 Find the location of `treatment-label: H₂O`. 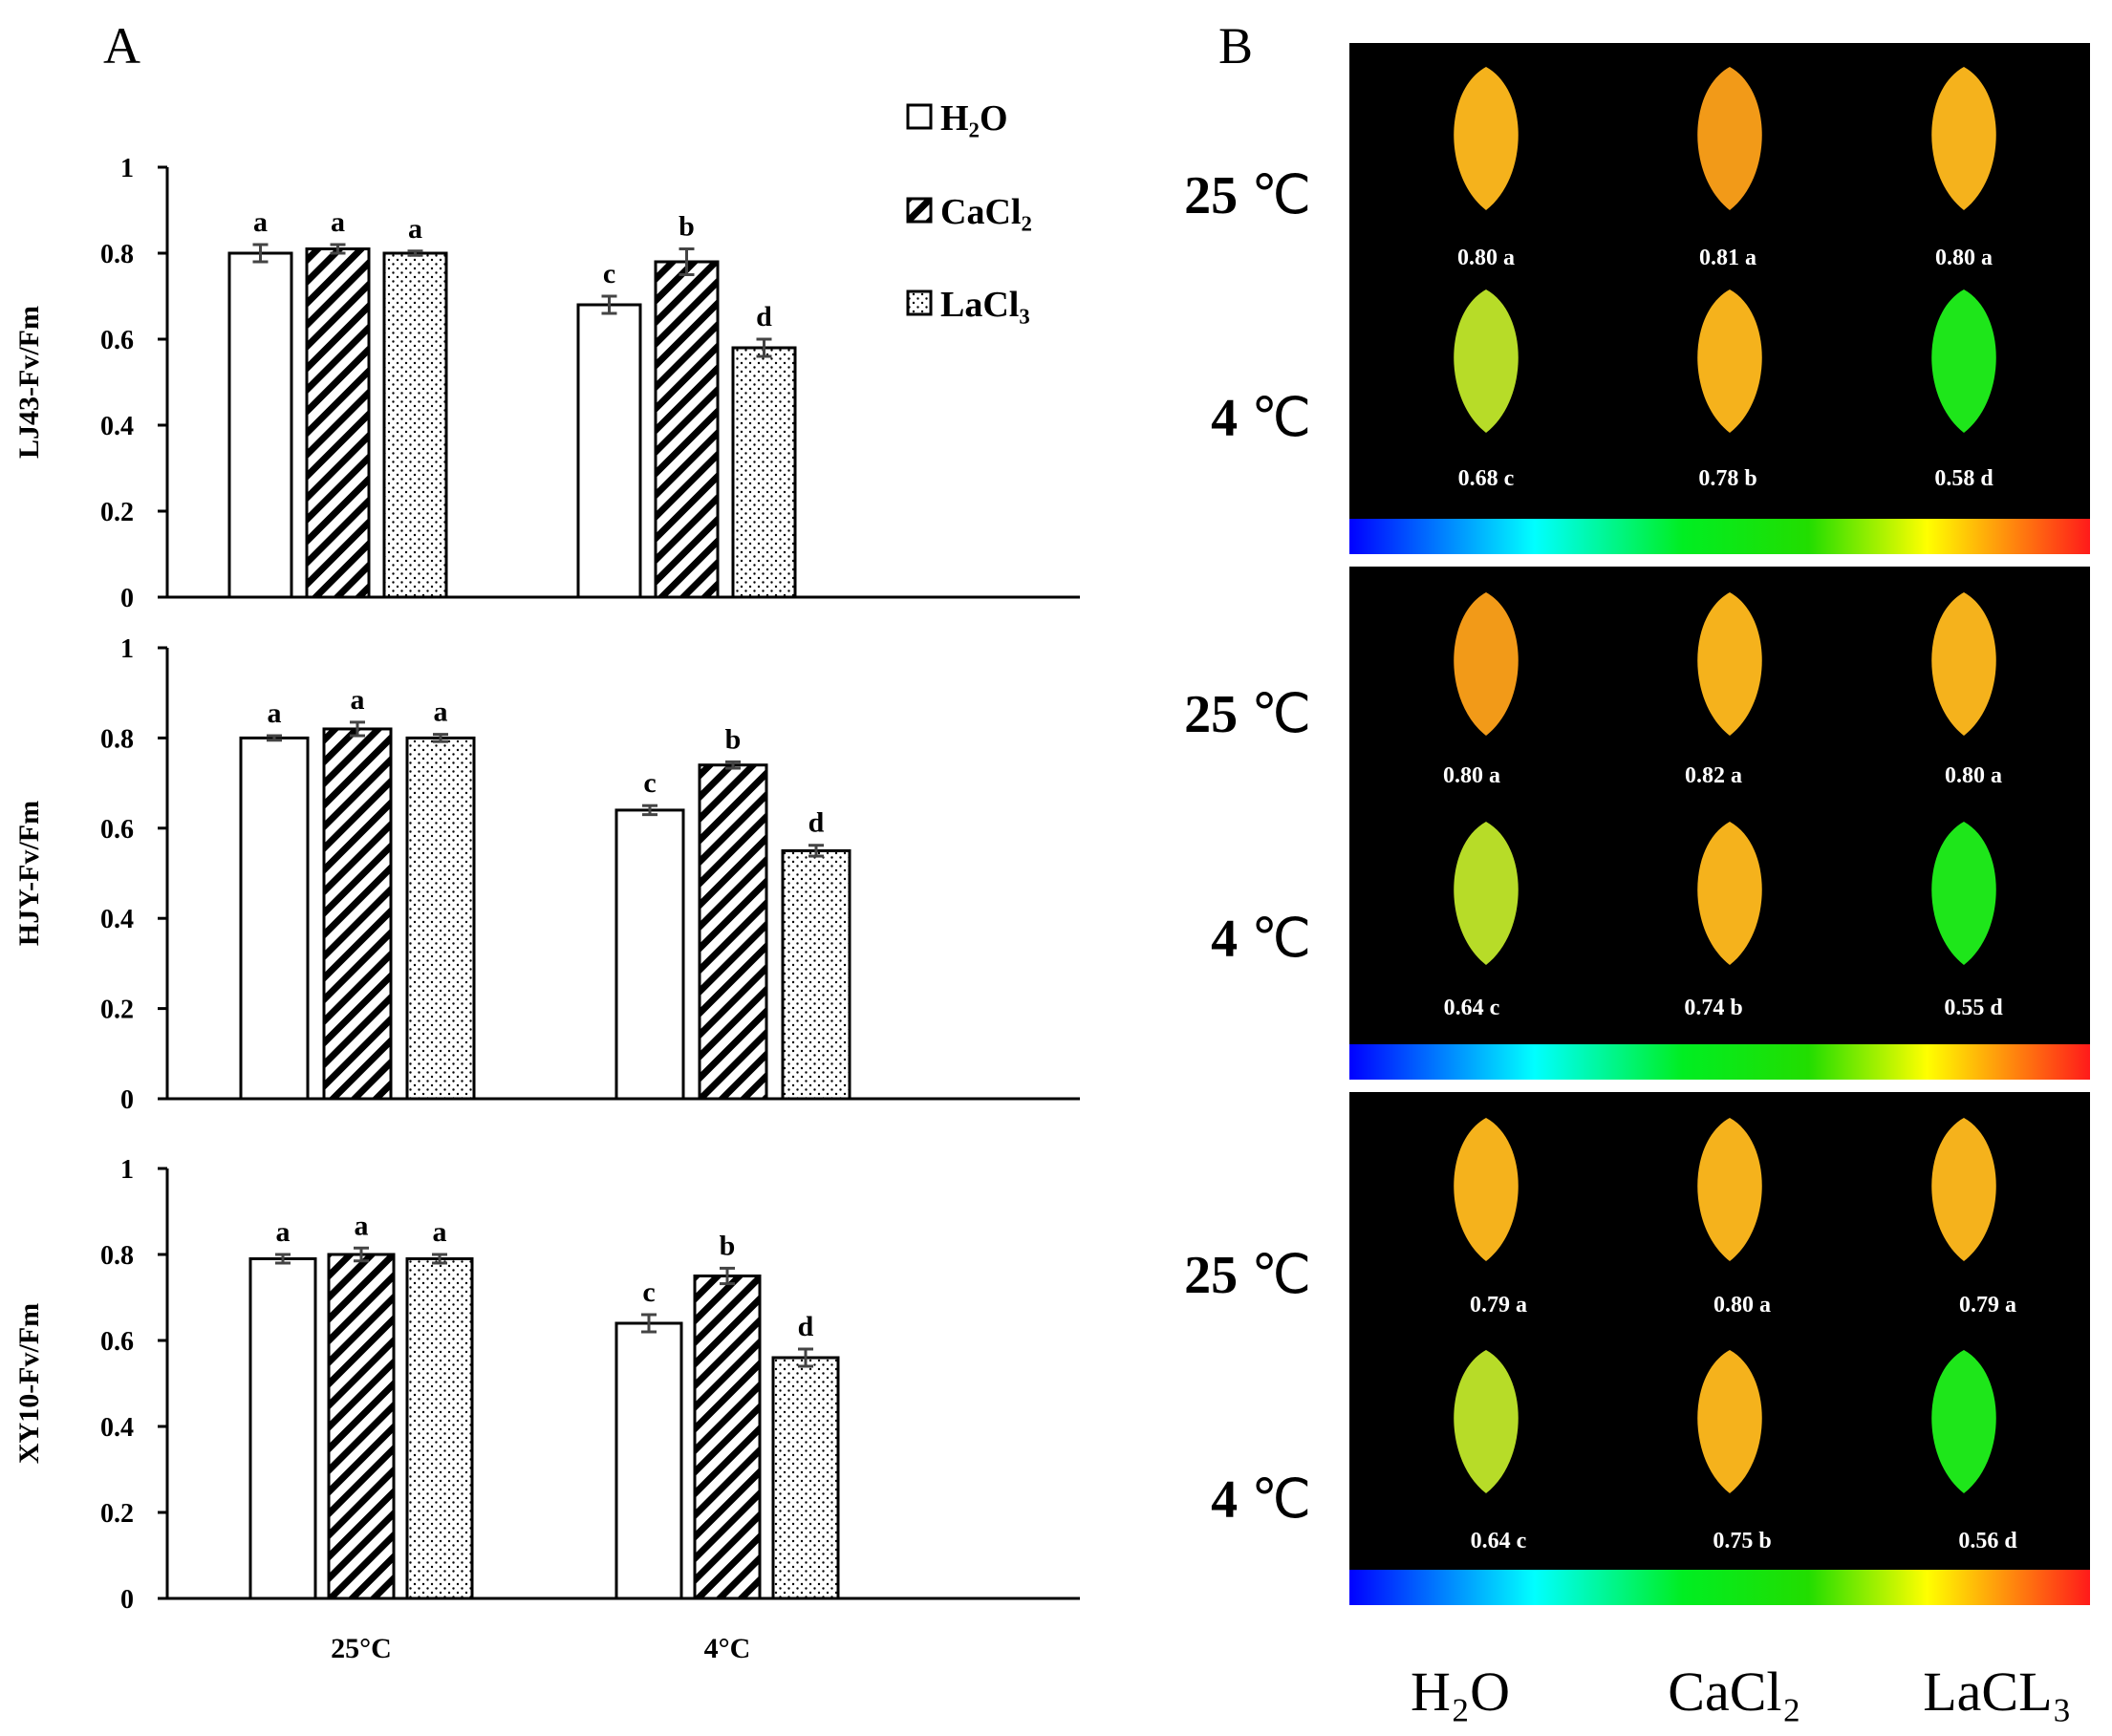

treatment-label: H₂O is located at coordinates (1460, 1692).